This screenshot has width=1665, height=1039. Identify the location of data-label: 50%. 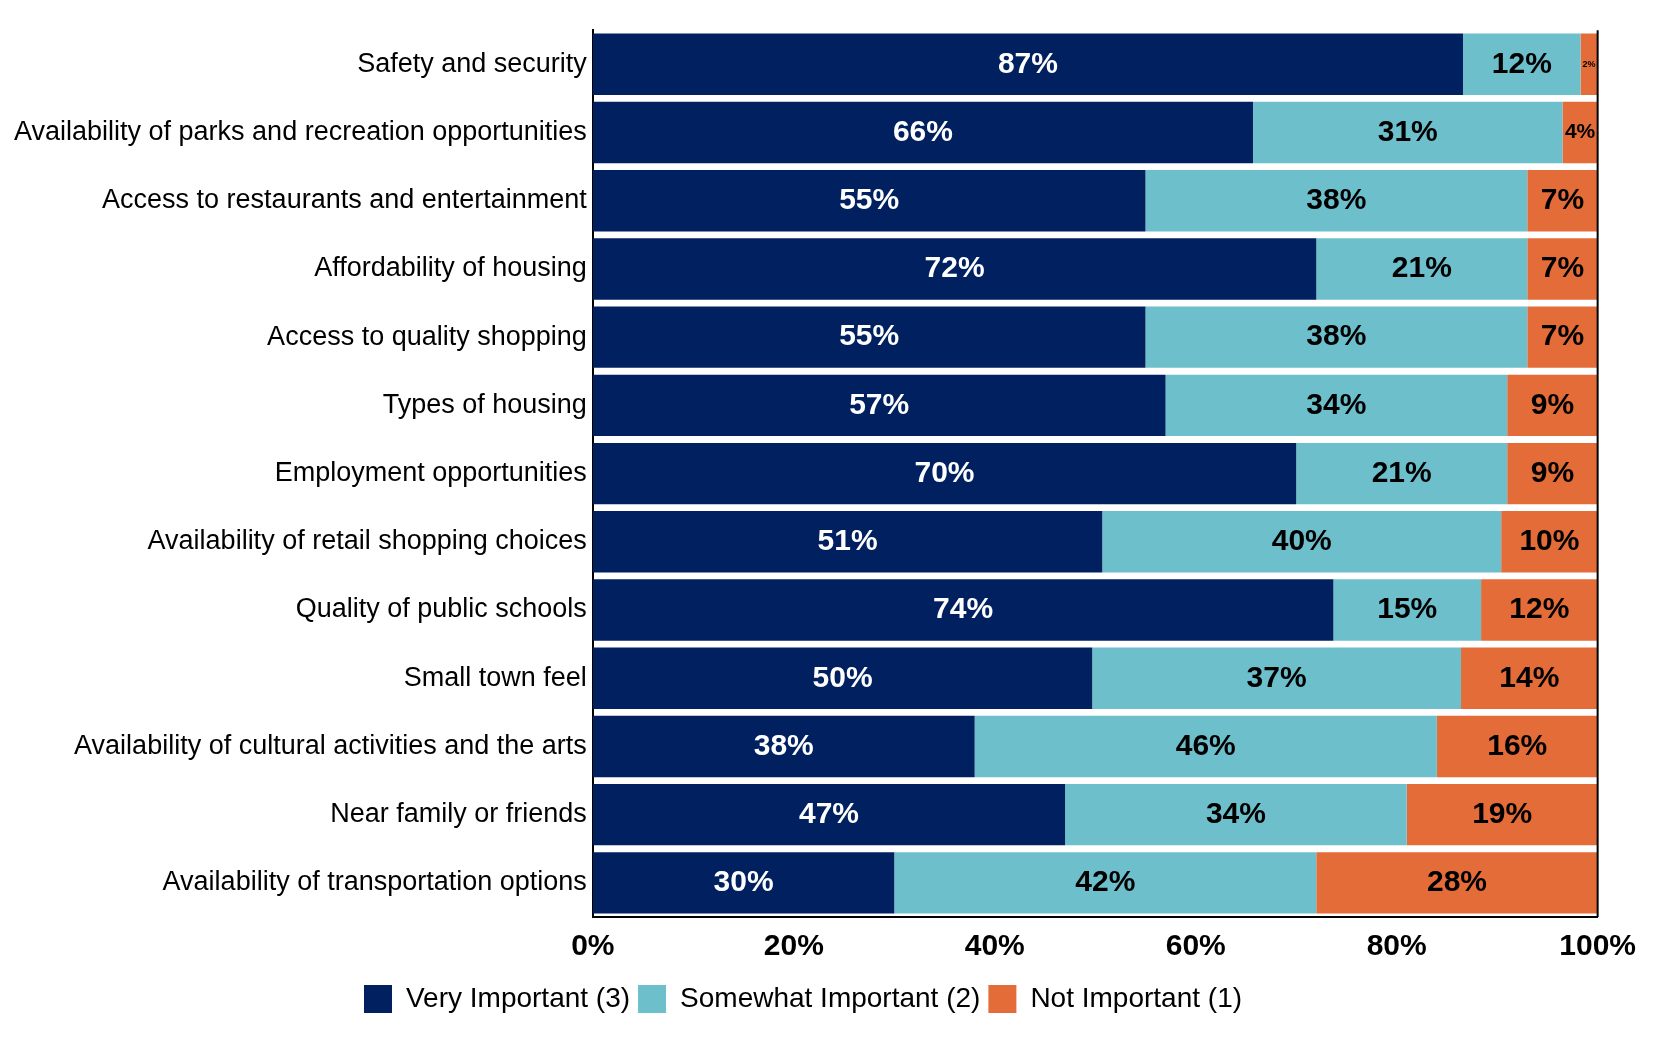
(842, 676).